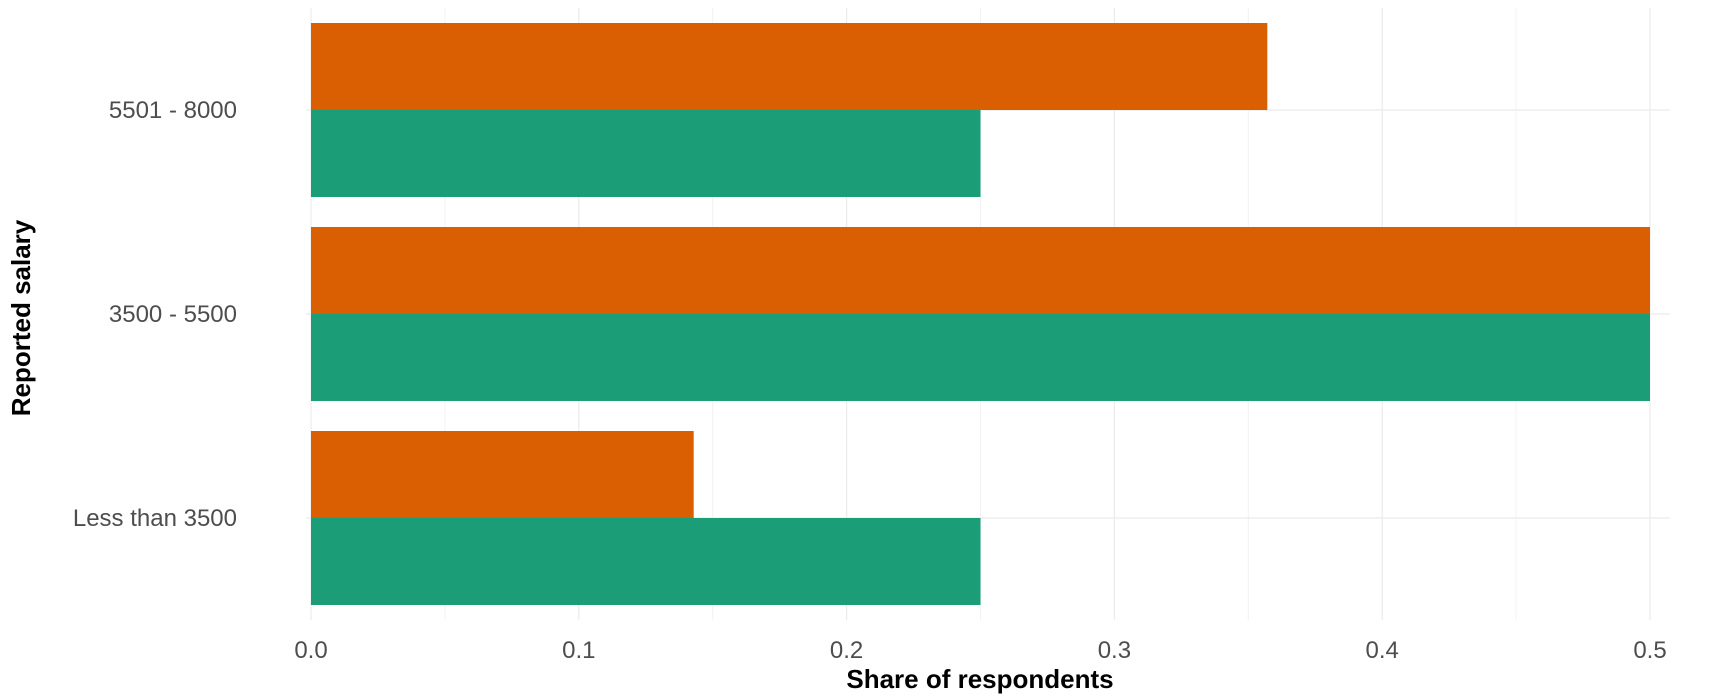 This screenshot has width=1717, height=700. What do you see at coordinates (155, 518) in the screenshot?
I see `y-tick-label: Less than 3500` at bounding box center [155, 518].